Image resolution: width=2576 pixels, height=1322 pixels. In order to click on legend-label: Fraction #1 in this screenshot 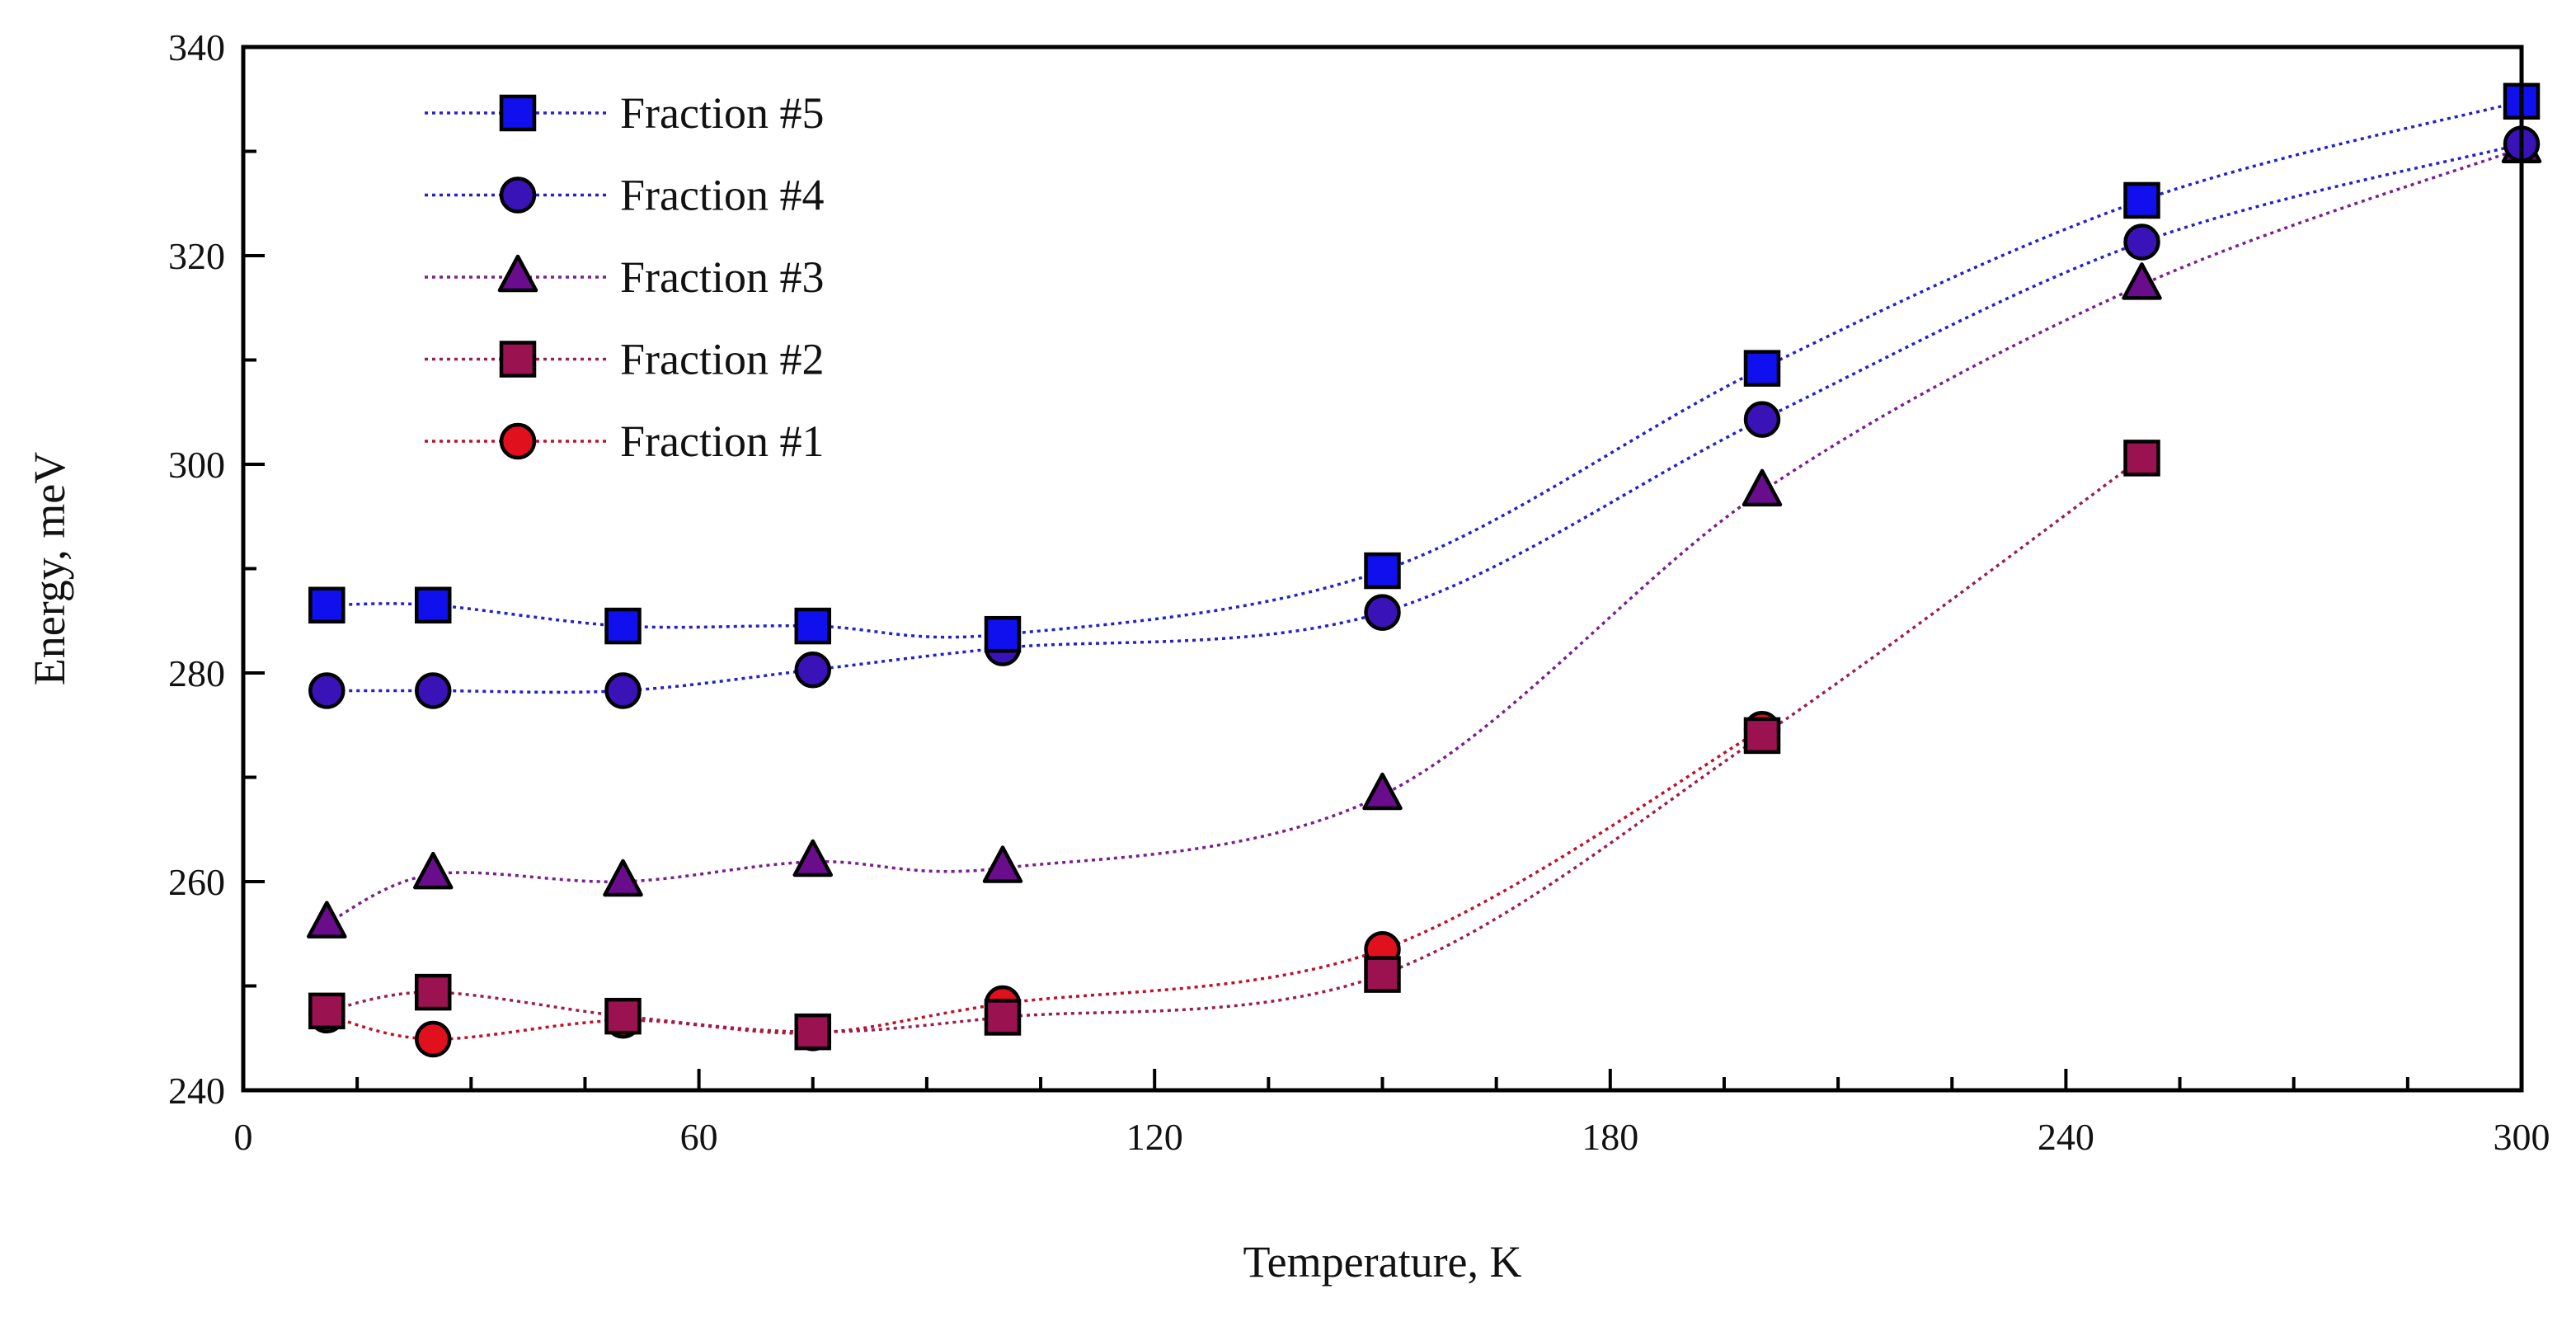, I will do `click(722, 441)`.